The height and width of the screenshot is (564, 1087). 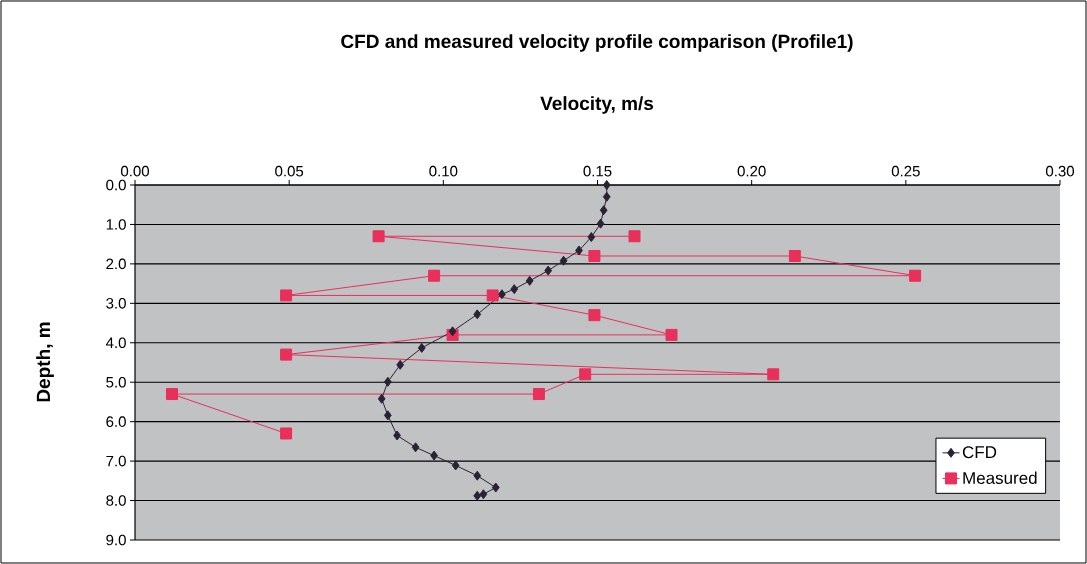 What do you see at coordinates (1000, 478) in the screenshot?
I see `legend-label: Measured` at bounding box center [1000, 478].